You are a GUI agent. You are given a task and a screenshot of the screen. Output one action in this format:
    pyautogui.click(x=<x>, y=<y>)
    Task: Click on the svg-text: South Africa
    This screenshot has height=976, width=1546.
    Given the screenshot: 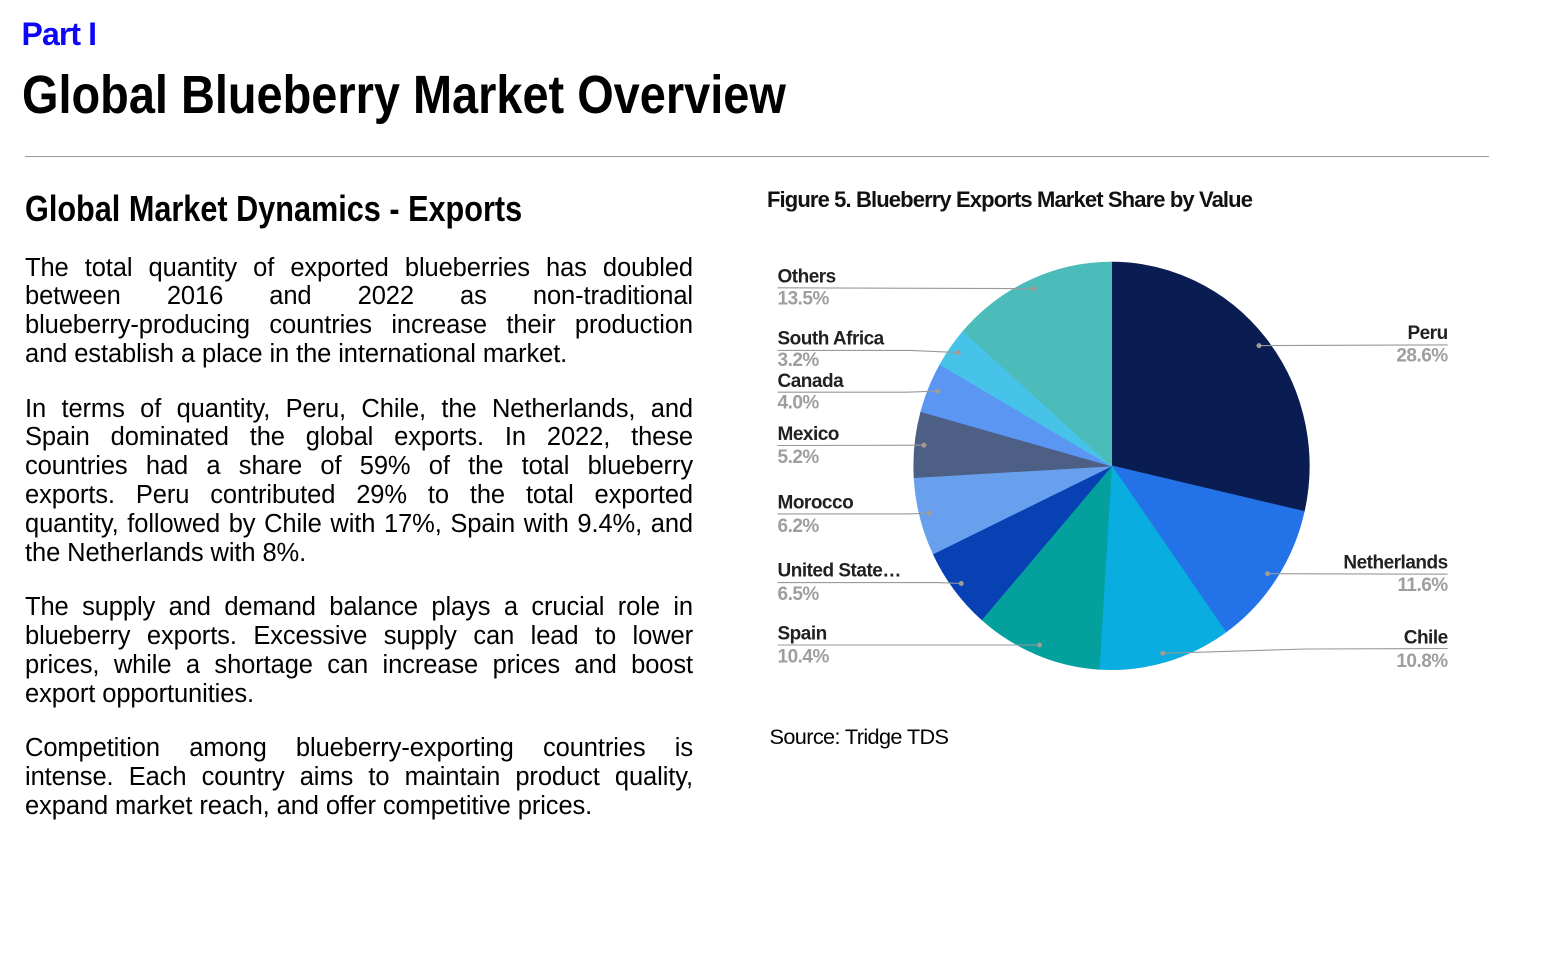 What is the action you would take?
    pyautogui.click(x=831, y=339)
    